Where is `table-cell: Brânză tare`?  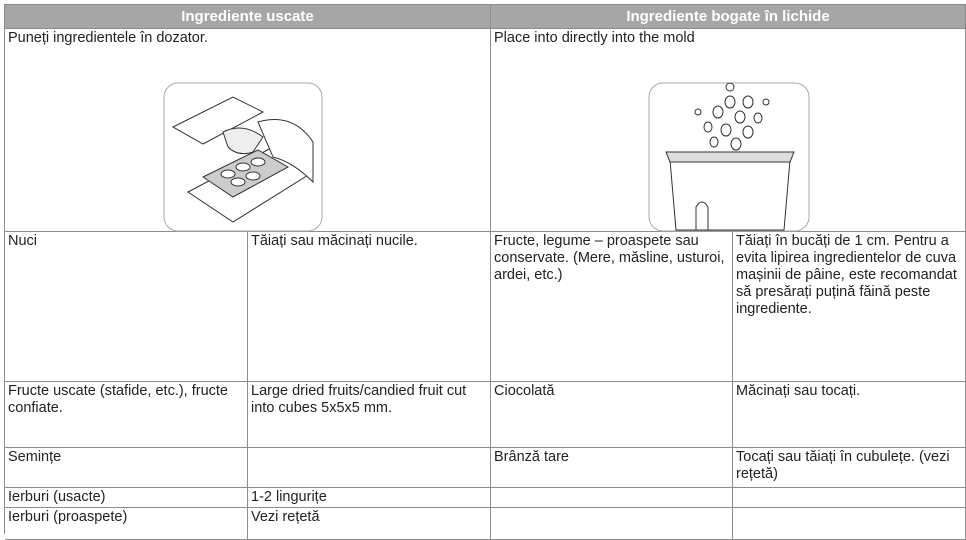
table-cell: Brânză tare is located at coordinates (612, 468).